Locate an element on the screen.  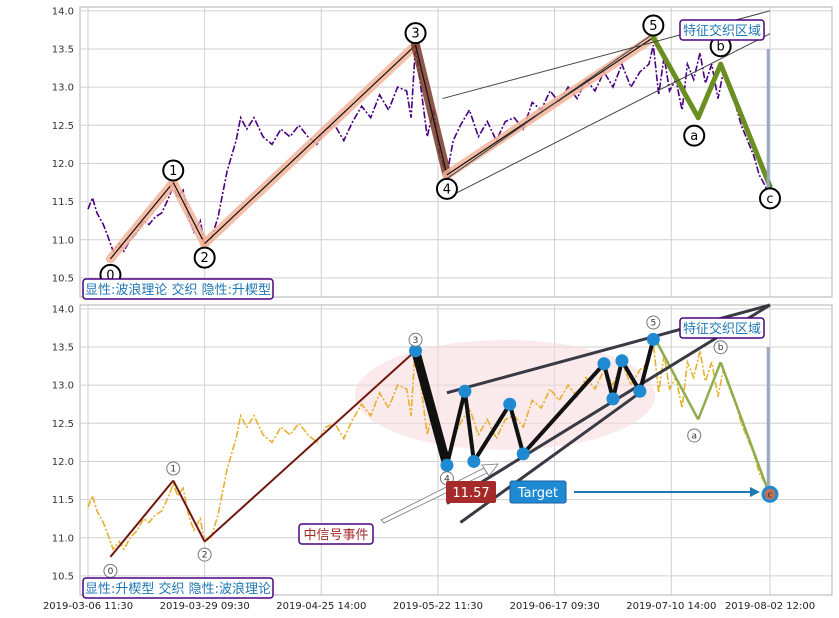
top-region-label: 特征交织区域 is located at coordinates (722, 31).